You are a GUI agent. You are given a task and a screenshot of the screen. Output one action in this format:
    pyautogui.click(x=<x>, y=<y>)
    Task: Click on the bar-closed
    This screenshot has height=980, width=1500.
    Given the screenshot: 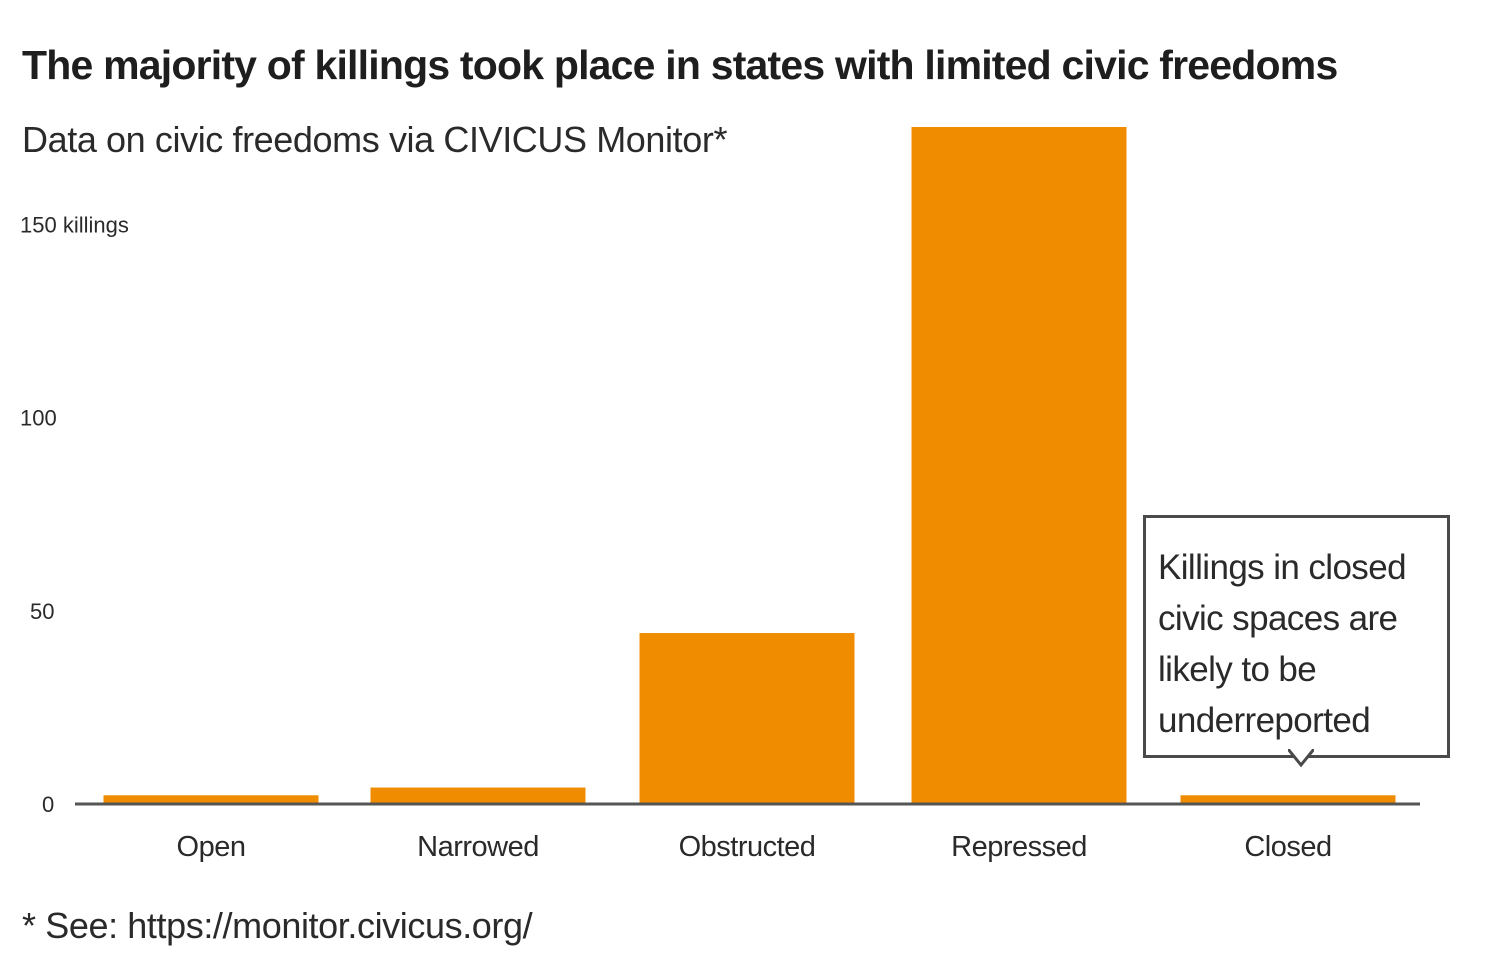 What is the action you would take?
    pyautogui.click(x=1288, y=799)
    